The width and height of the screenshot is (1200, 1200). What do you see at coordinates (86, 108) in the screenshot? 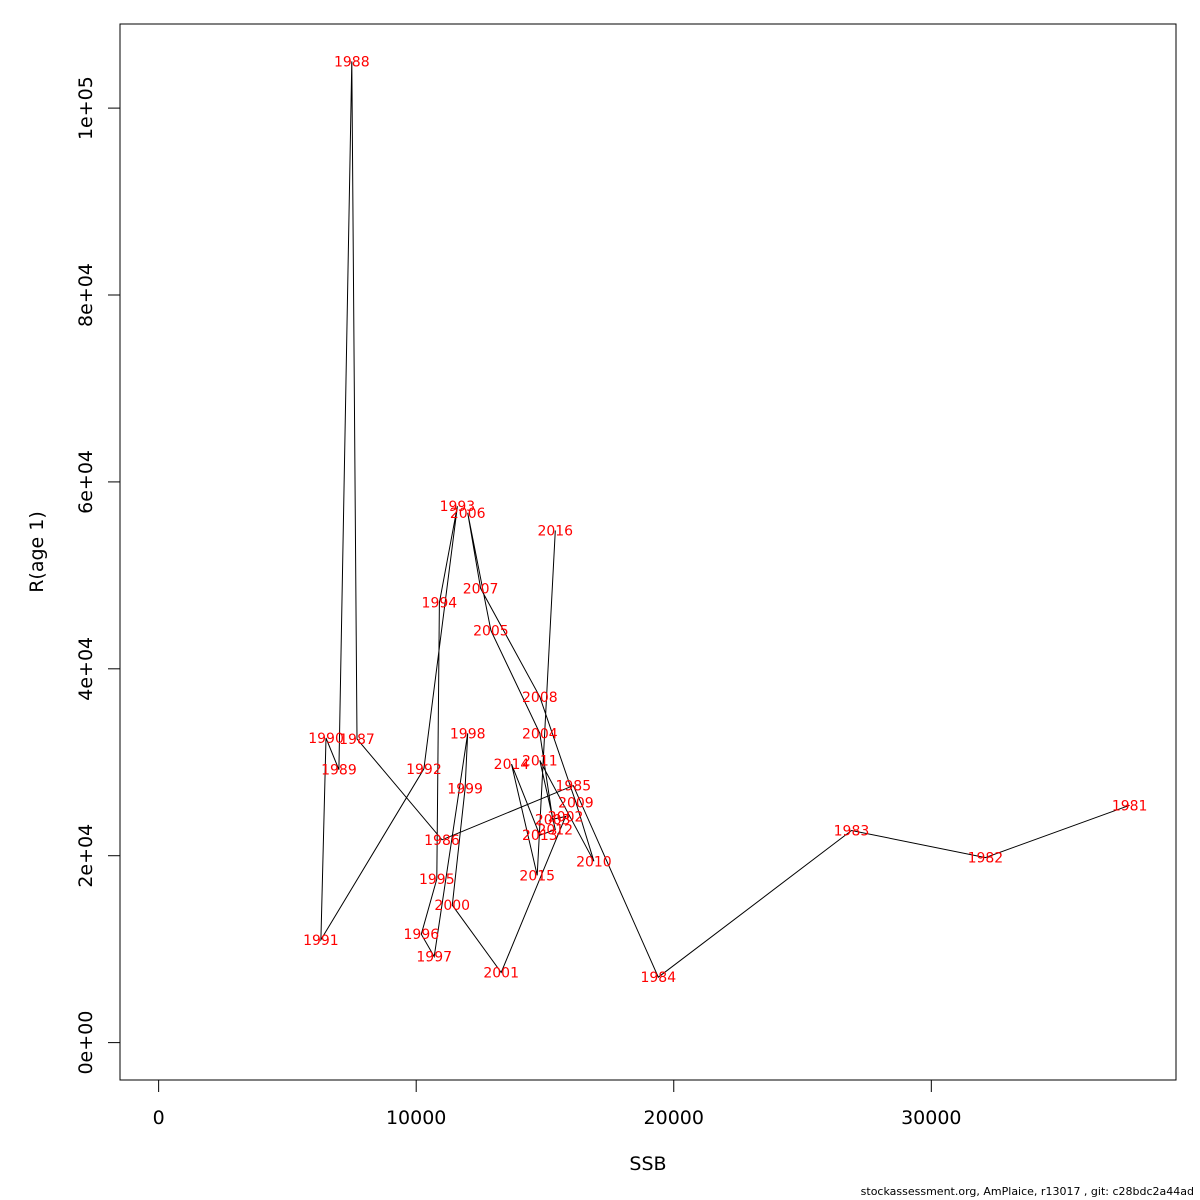
I see `y-tick-label: 1e+05` at bounding box center [86, 108].